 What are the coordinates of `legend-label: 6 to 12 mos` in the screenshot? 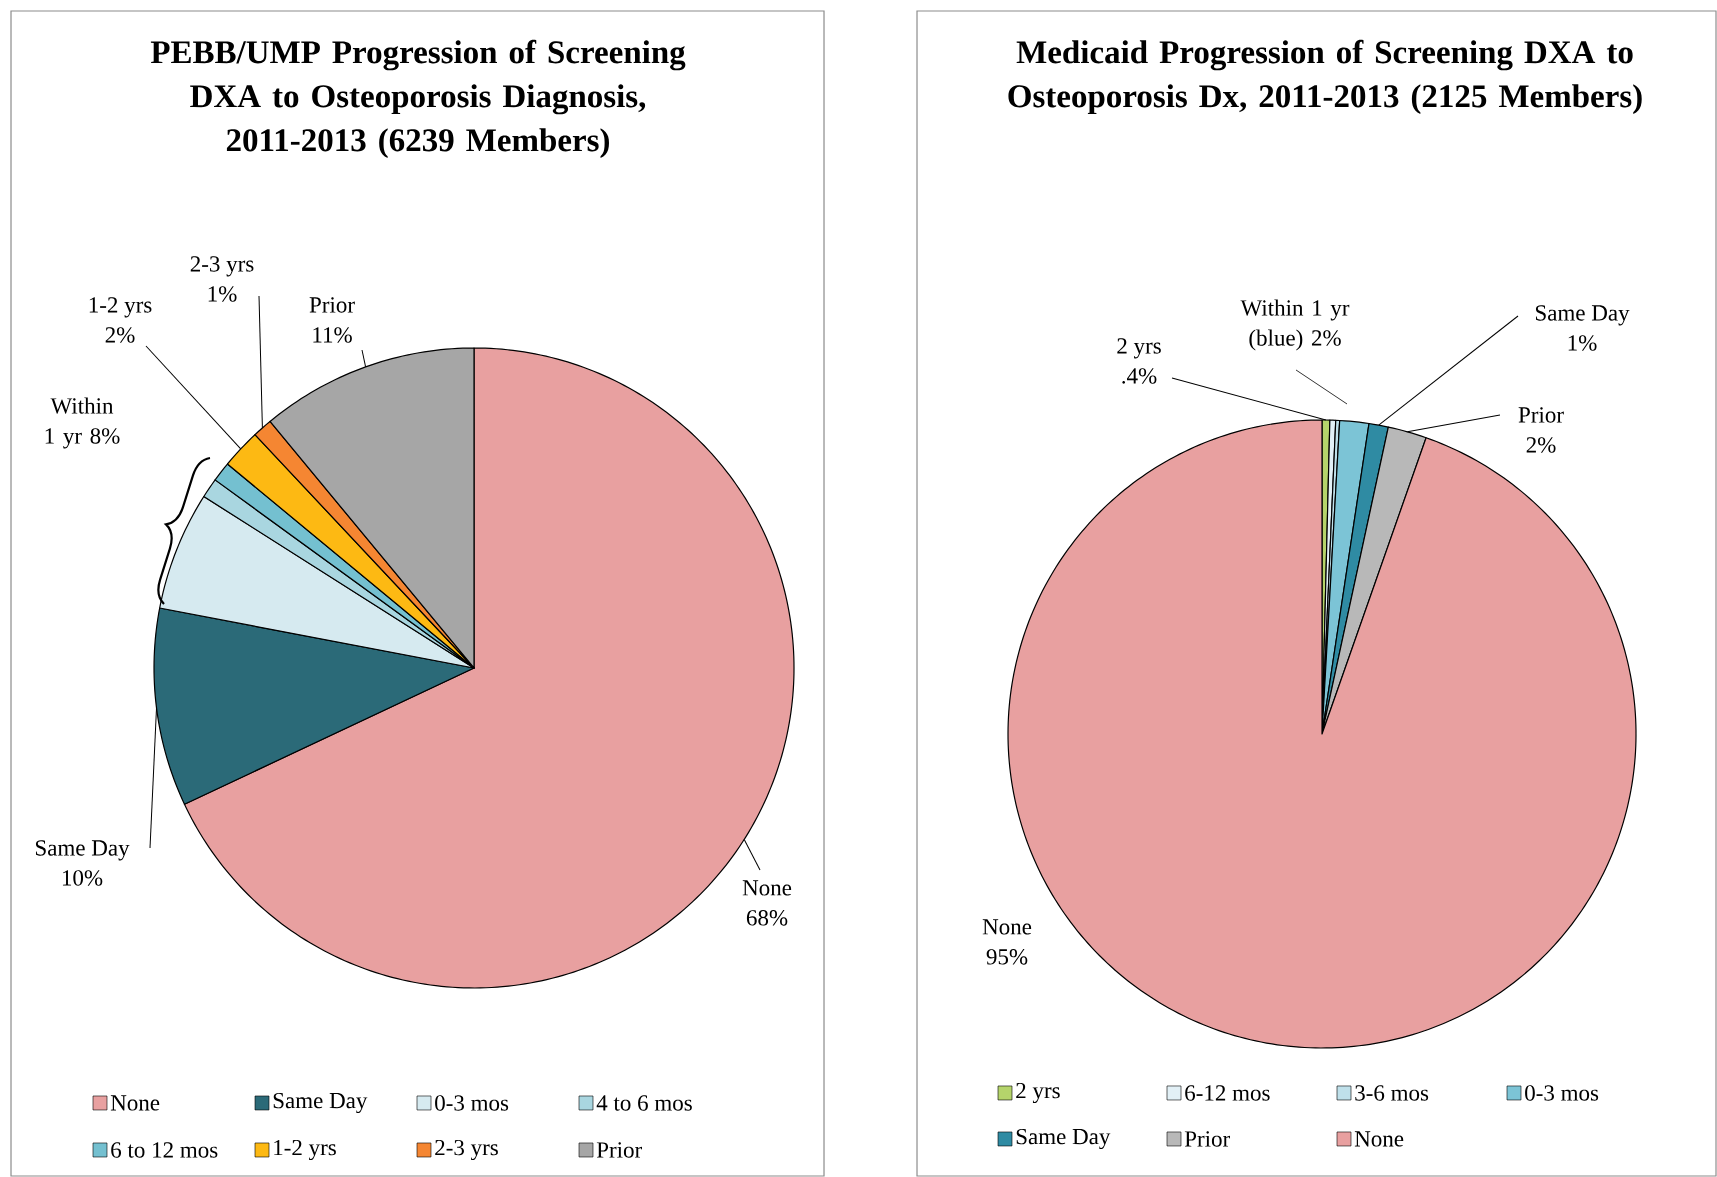 It's located at (164, 1150).